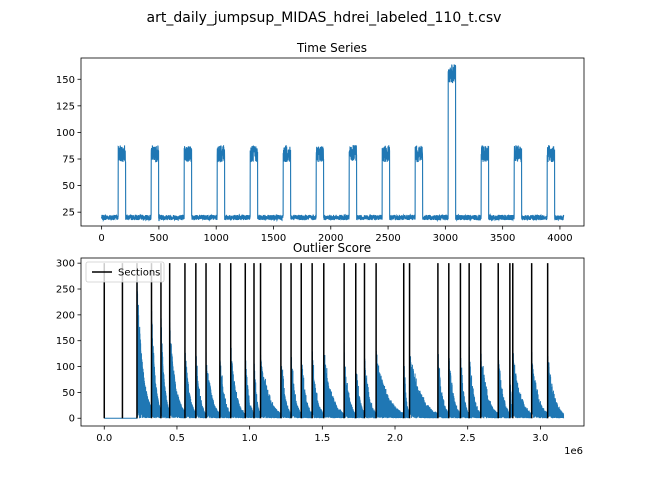  Describe the element at coordinates (158, 238) in the screenshot. I see `time-series-x-tick-label: 500` at that location.